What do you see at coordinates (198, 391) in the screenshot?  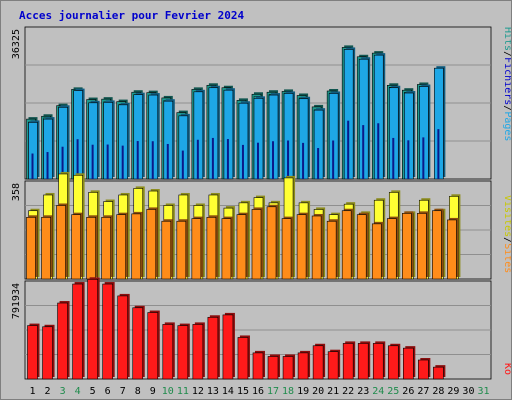 I see `x-tick-label-day-12: 12` at bounding box center [198, 391].